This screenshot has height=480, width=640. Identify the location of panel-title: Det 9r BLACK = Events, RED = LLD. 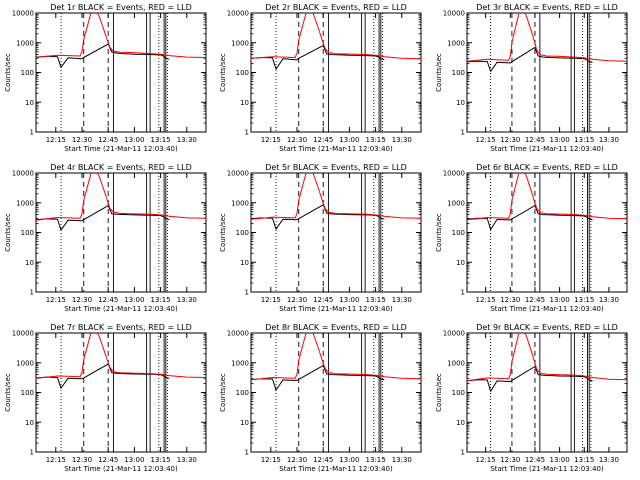
(547, 327).